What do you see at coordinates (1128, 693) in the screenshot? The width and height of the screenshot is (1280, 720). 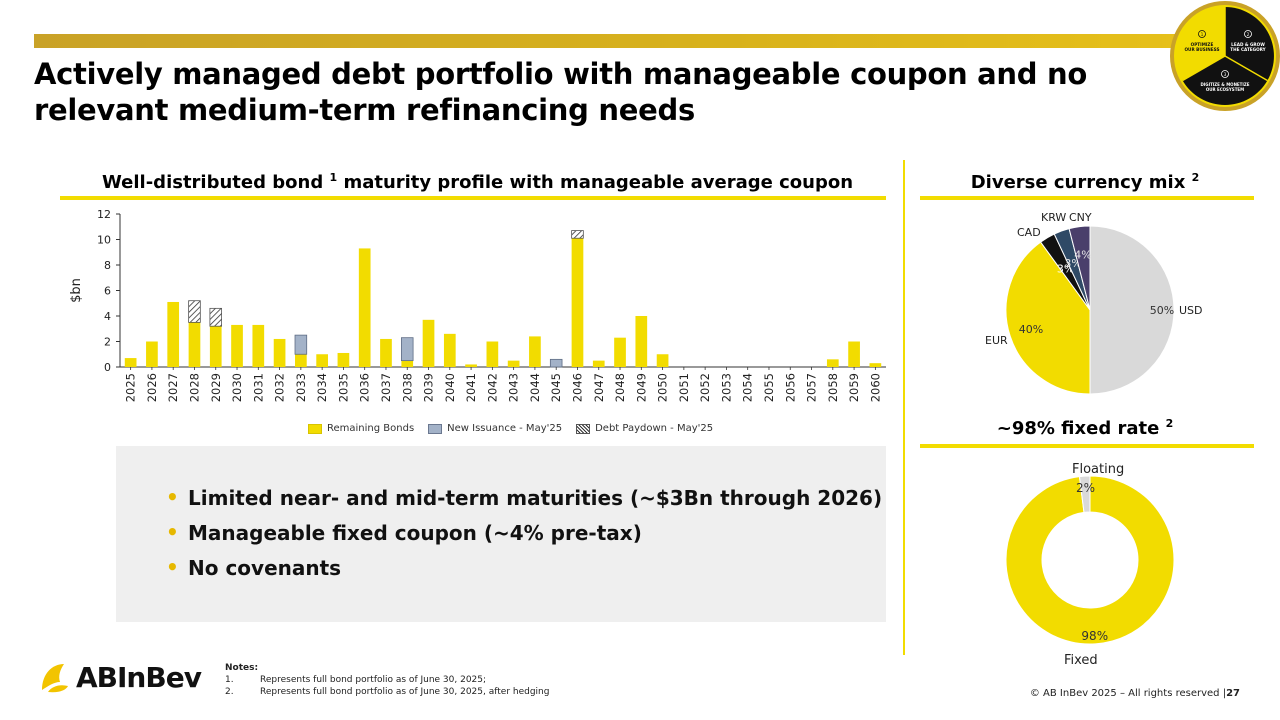 I see `copyright-text: © AB InBev 2025 – All rights reserved |` at bounding box center [1128, 693].